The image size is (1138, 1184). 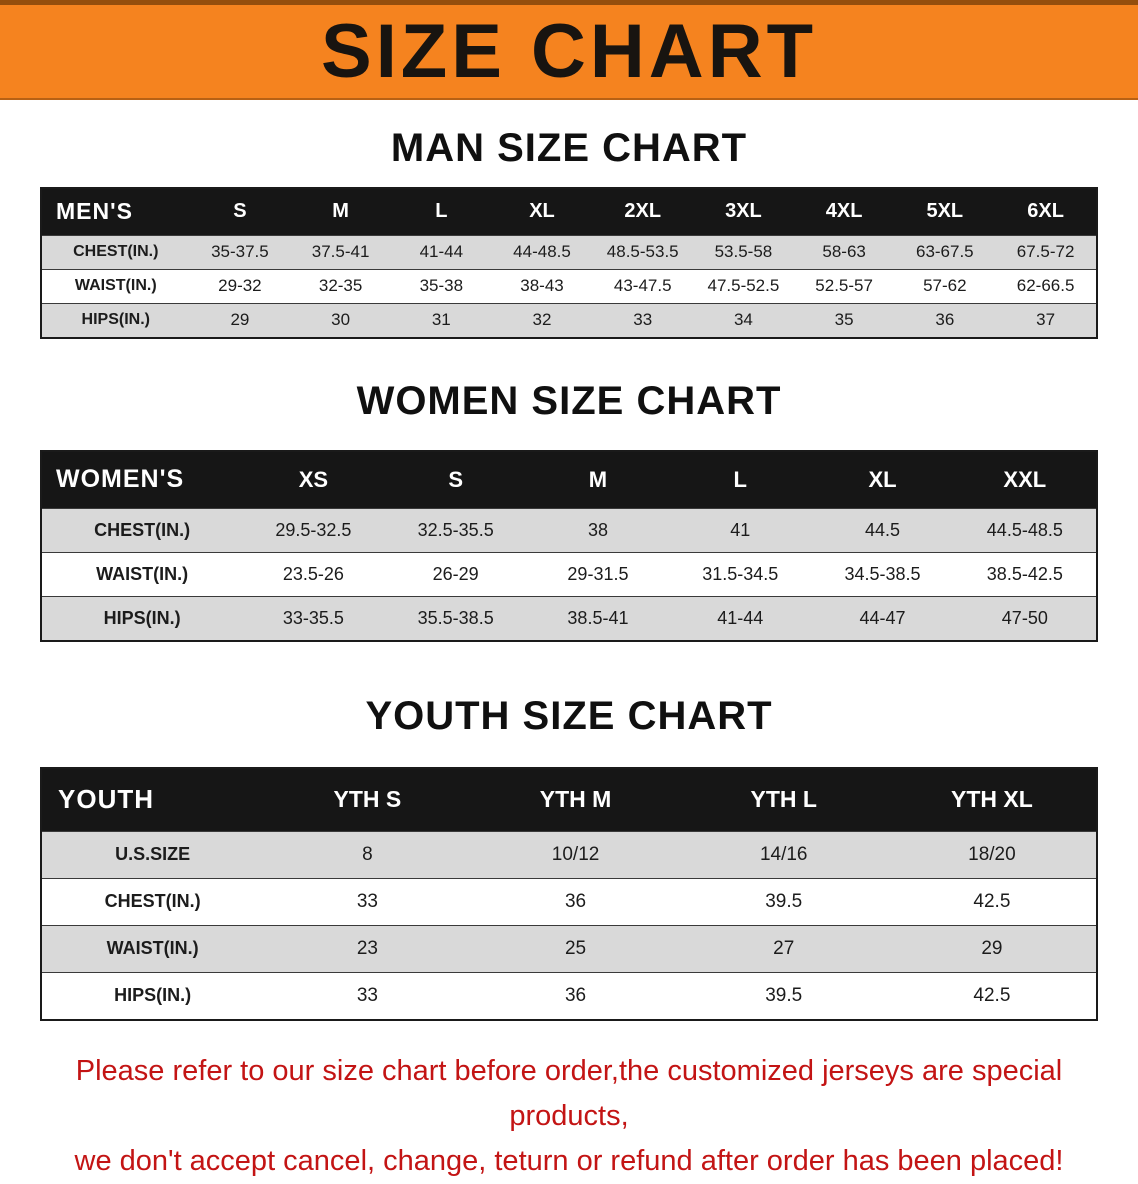 I want to click on size-column-header: L, so click(x=441, y=212).